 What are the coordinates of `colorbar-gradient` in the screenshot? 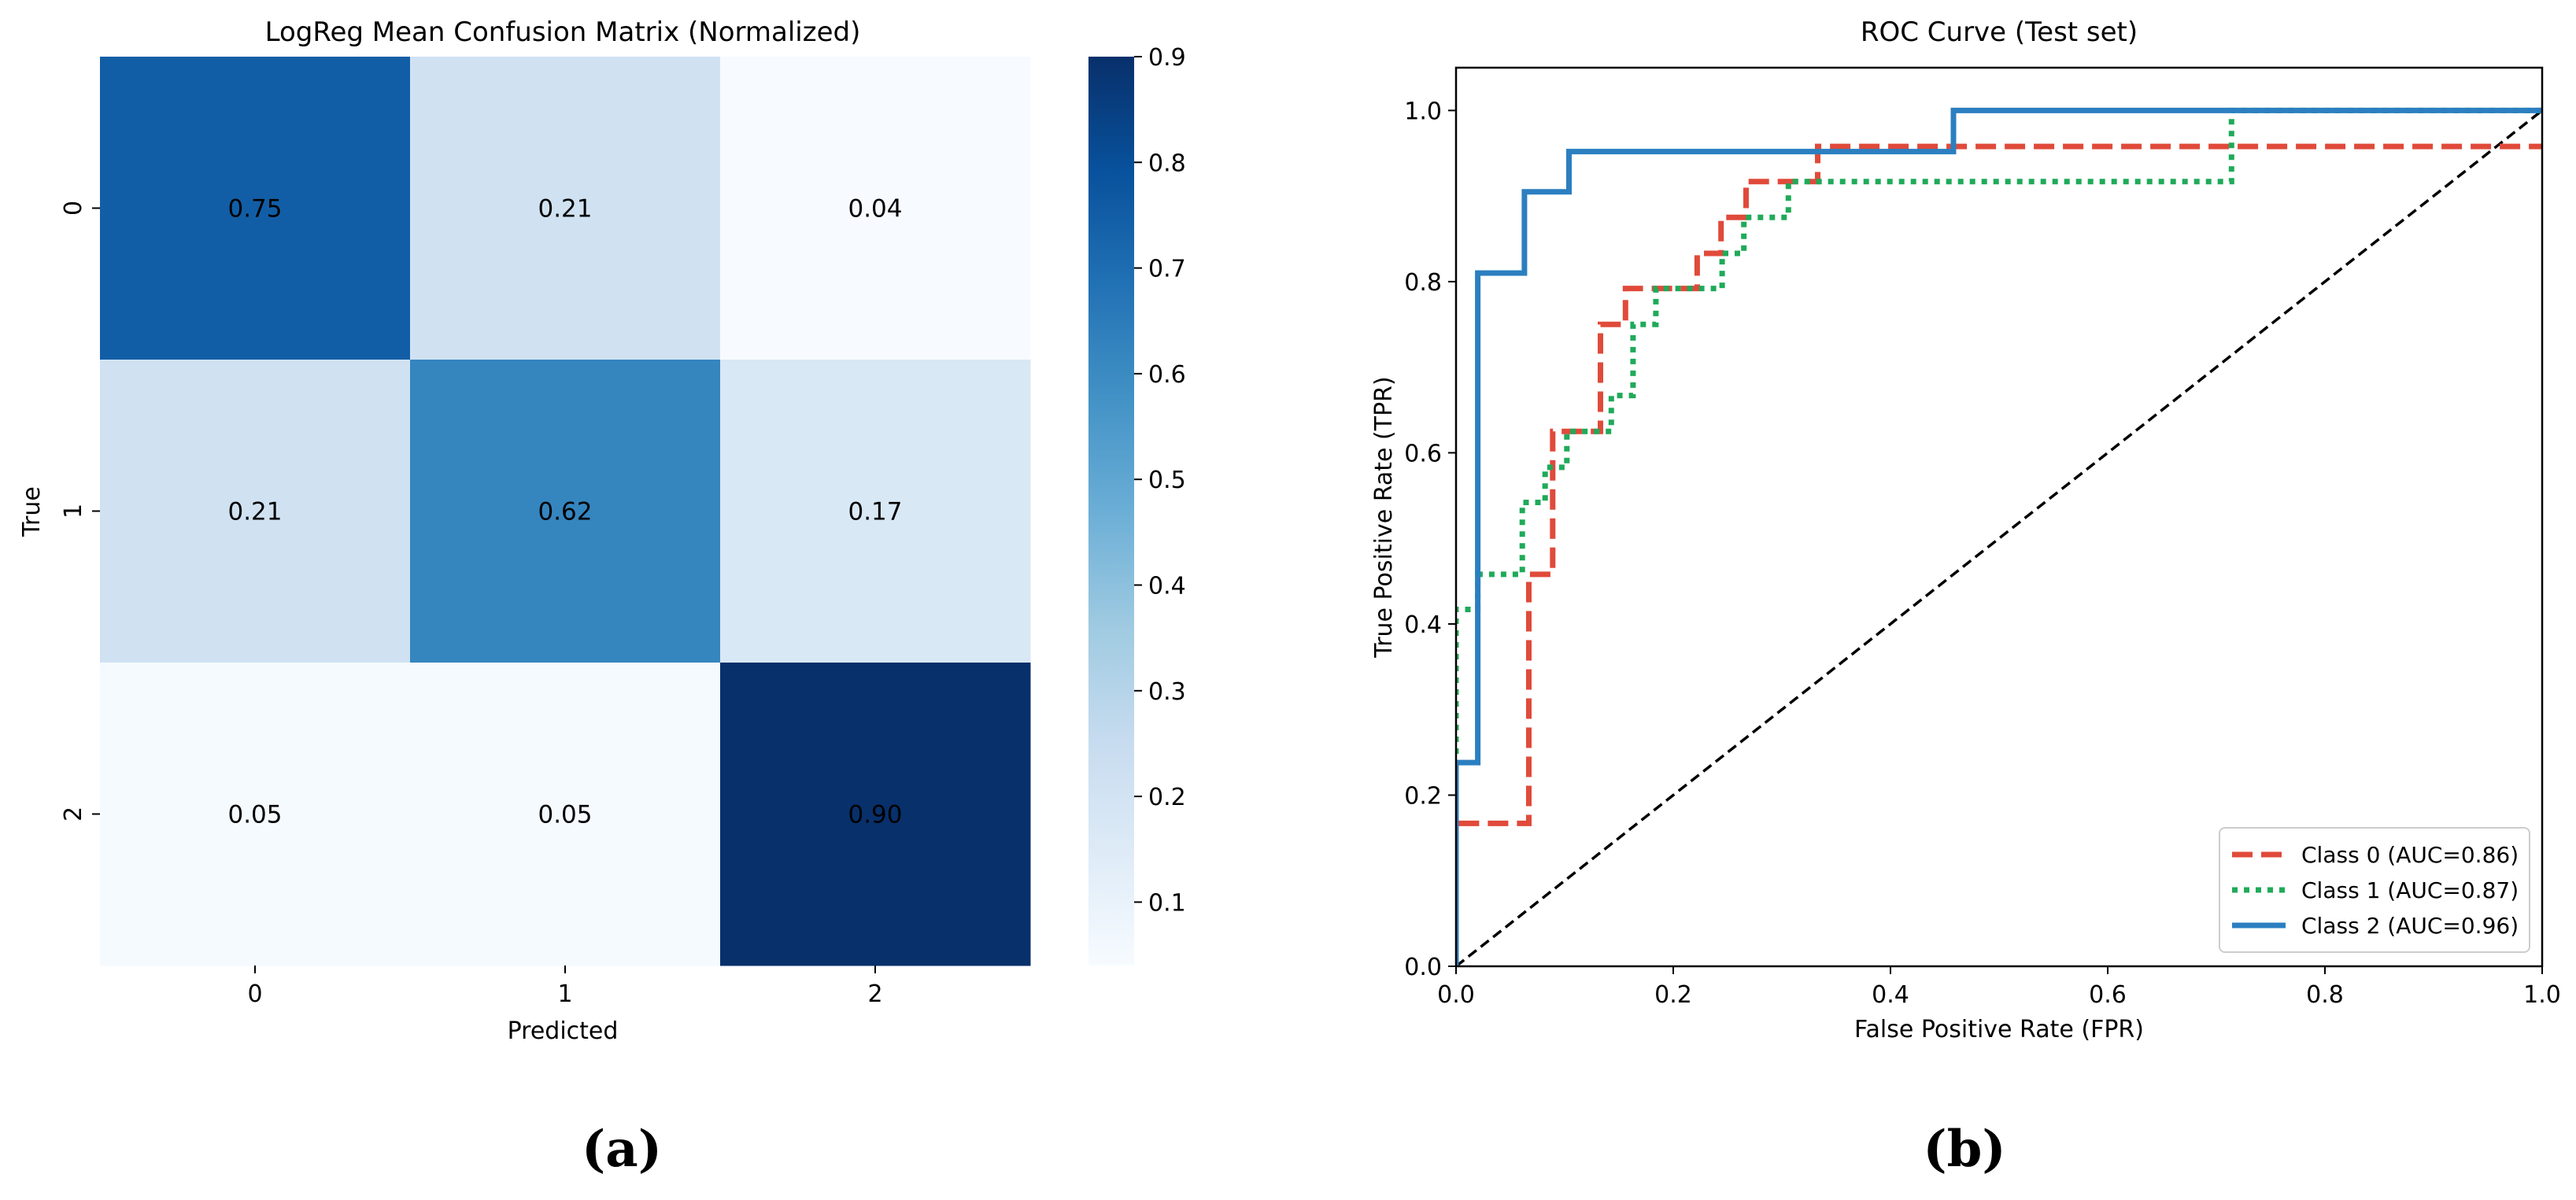 It's located at (1111, 511).